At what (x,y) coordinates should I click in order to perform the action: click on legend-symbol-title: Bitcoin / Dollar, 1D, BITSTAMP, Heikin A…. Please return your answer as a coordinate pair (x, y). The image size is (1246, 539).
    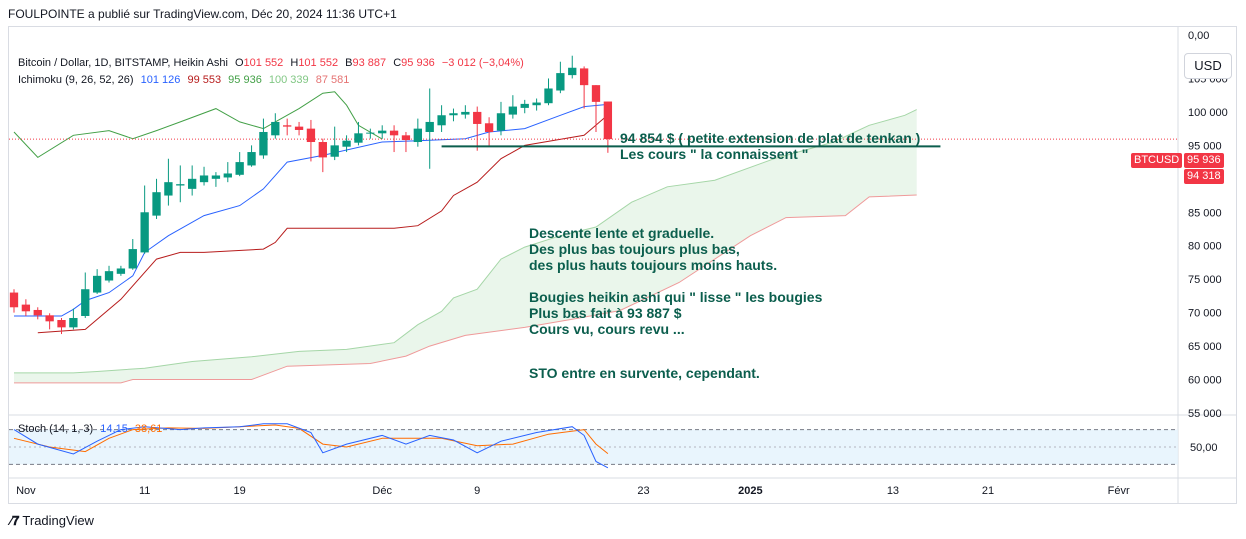
    Looking at the image, I should click on (123, 63).